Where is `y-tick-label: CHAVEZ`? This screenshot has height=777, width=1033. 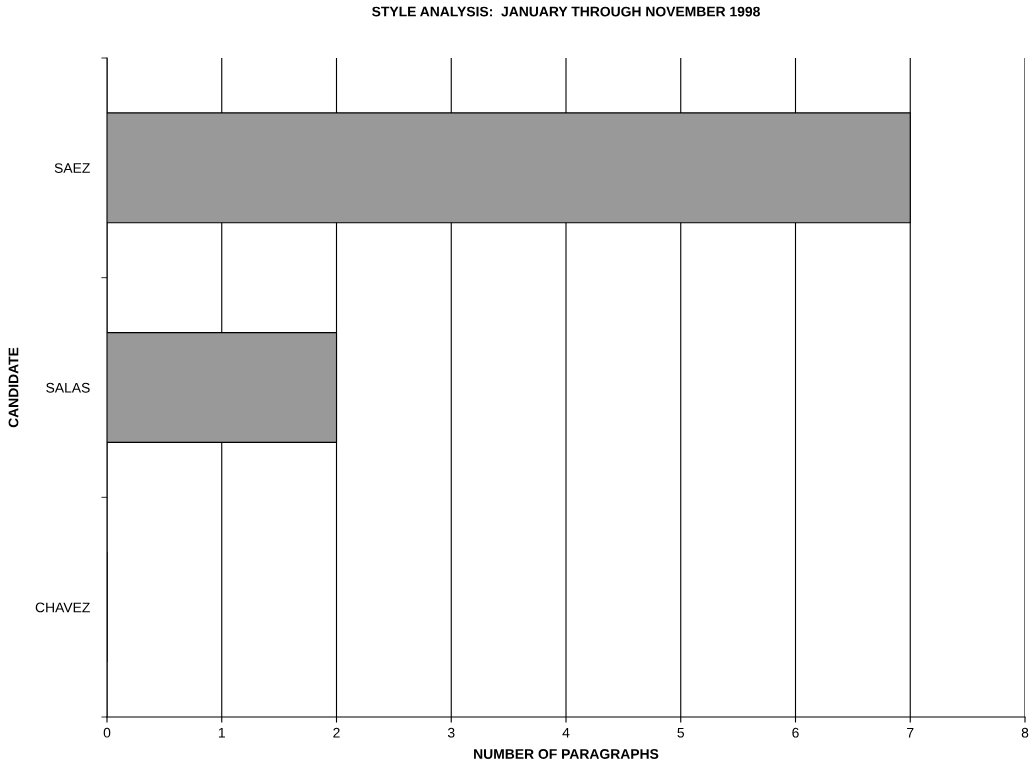
y-tick-label: CHAVEZ is located at coordinates (62, 607).